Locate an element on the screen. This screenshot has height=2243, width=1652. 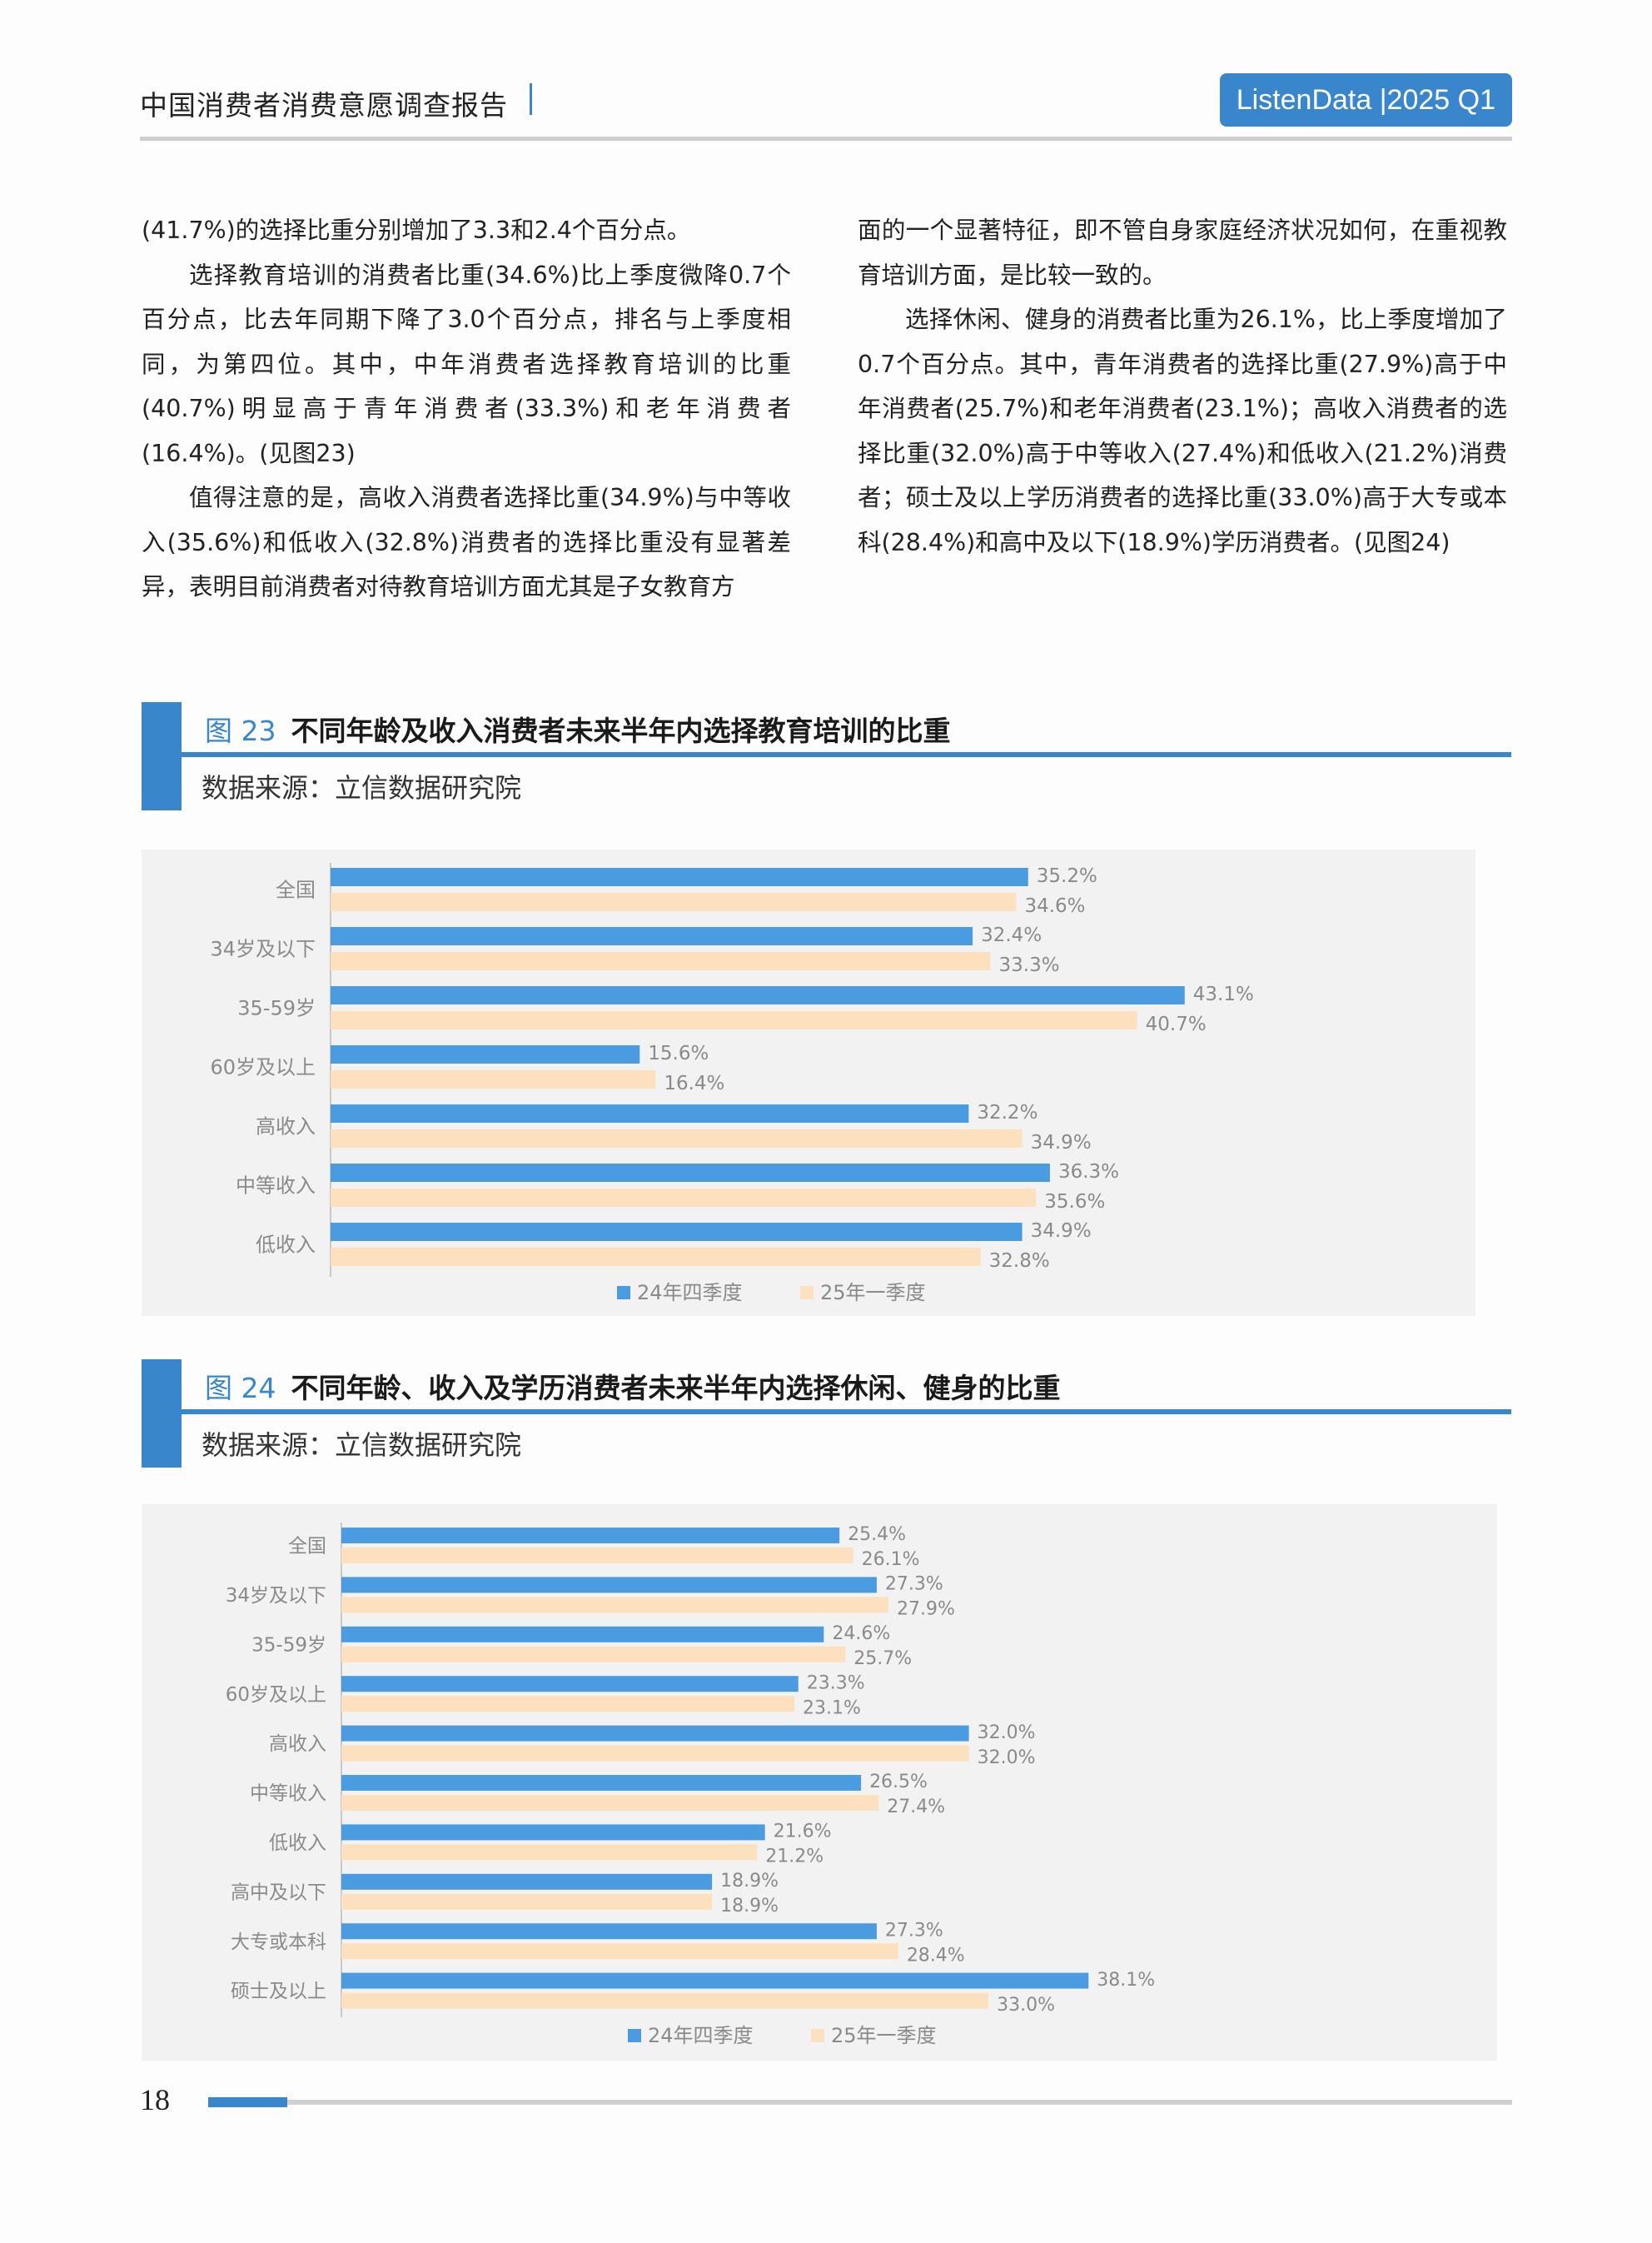
data-label: 24.6% is located at coordinates (861, 1633).